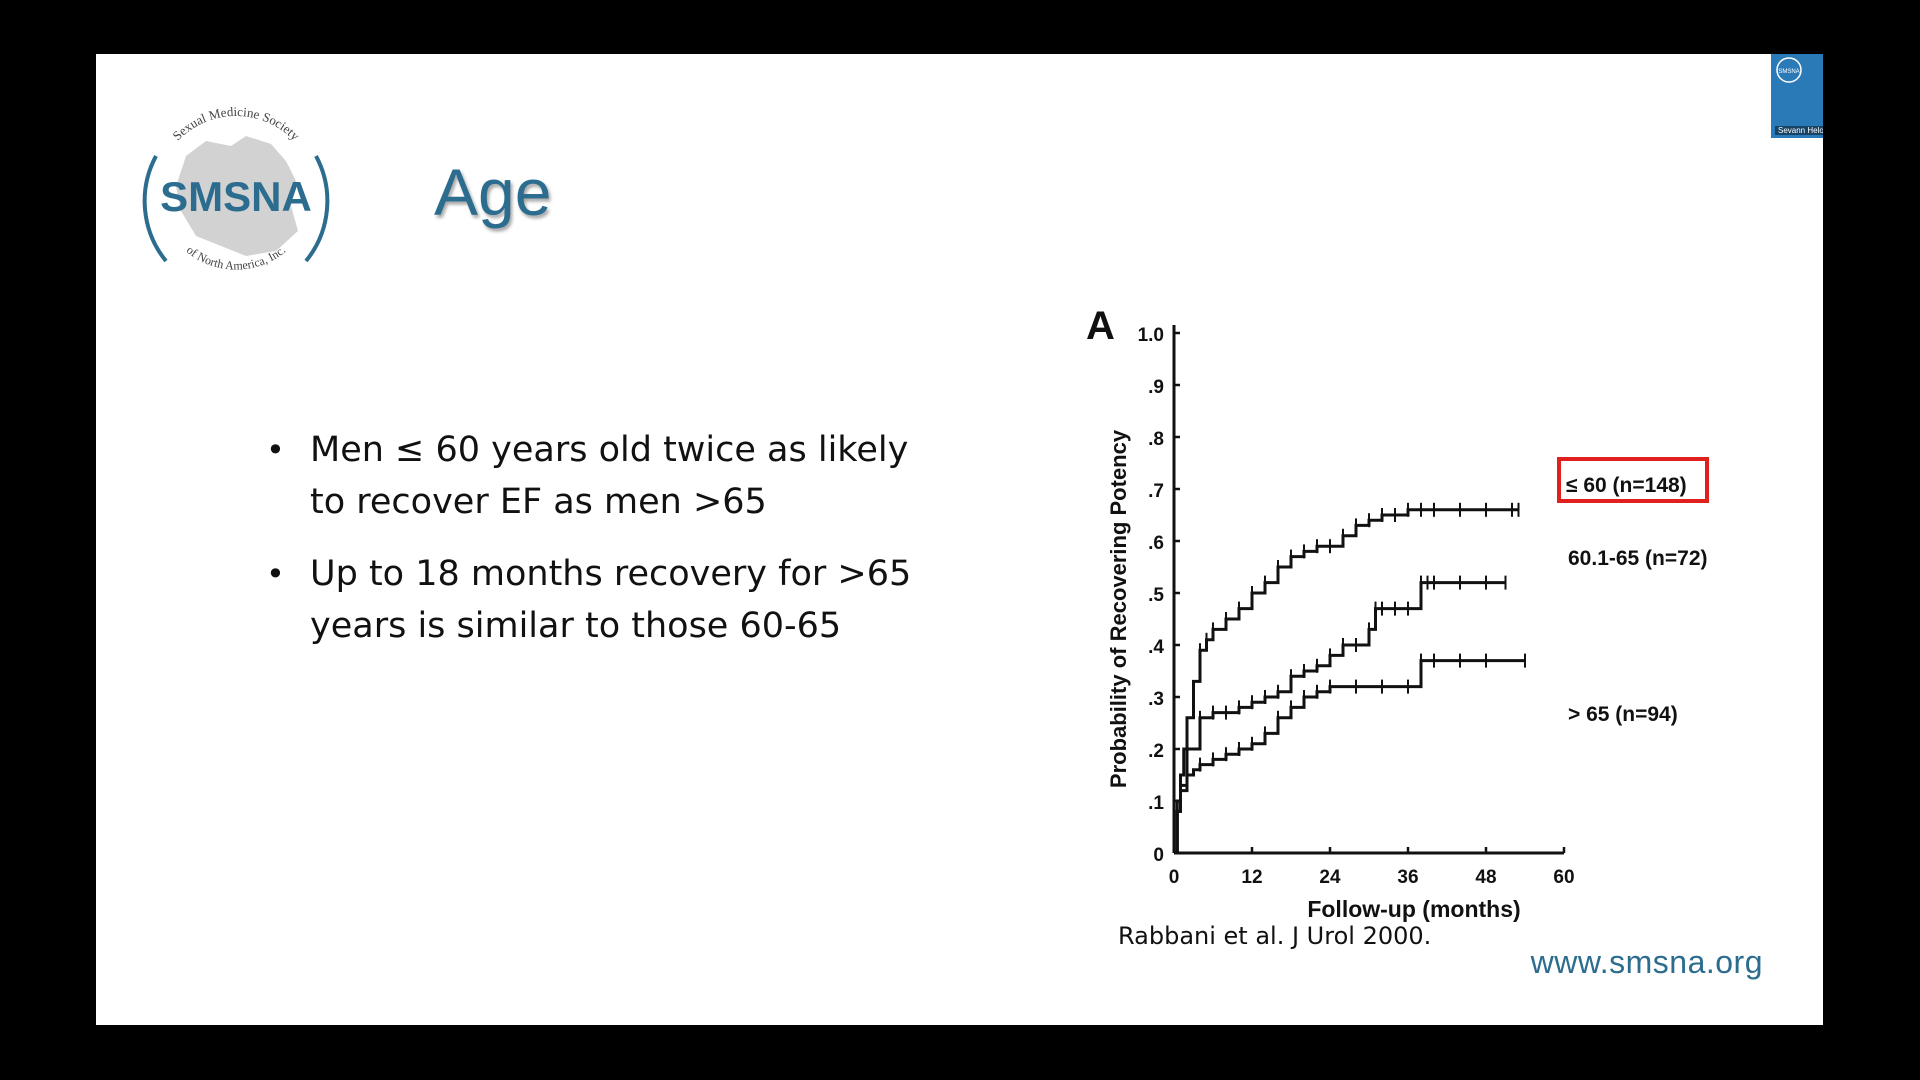 This screenshot has height=1080, width=1920. Describe the element at coordinates (493, 192) in the screenshot. I see `slide-title: Age` at that location.